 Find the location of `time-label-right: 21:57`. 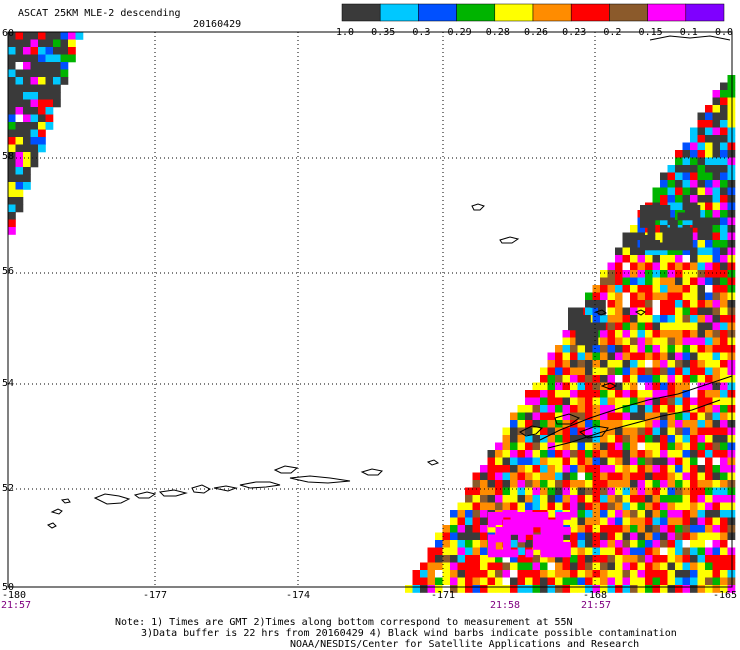

time-label-right: 21:57 is located at coordinates (596, 605).